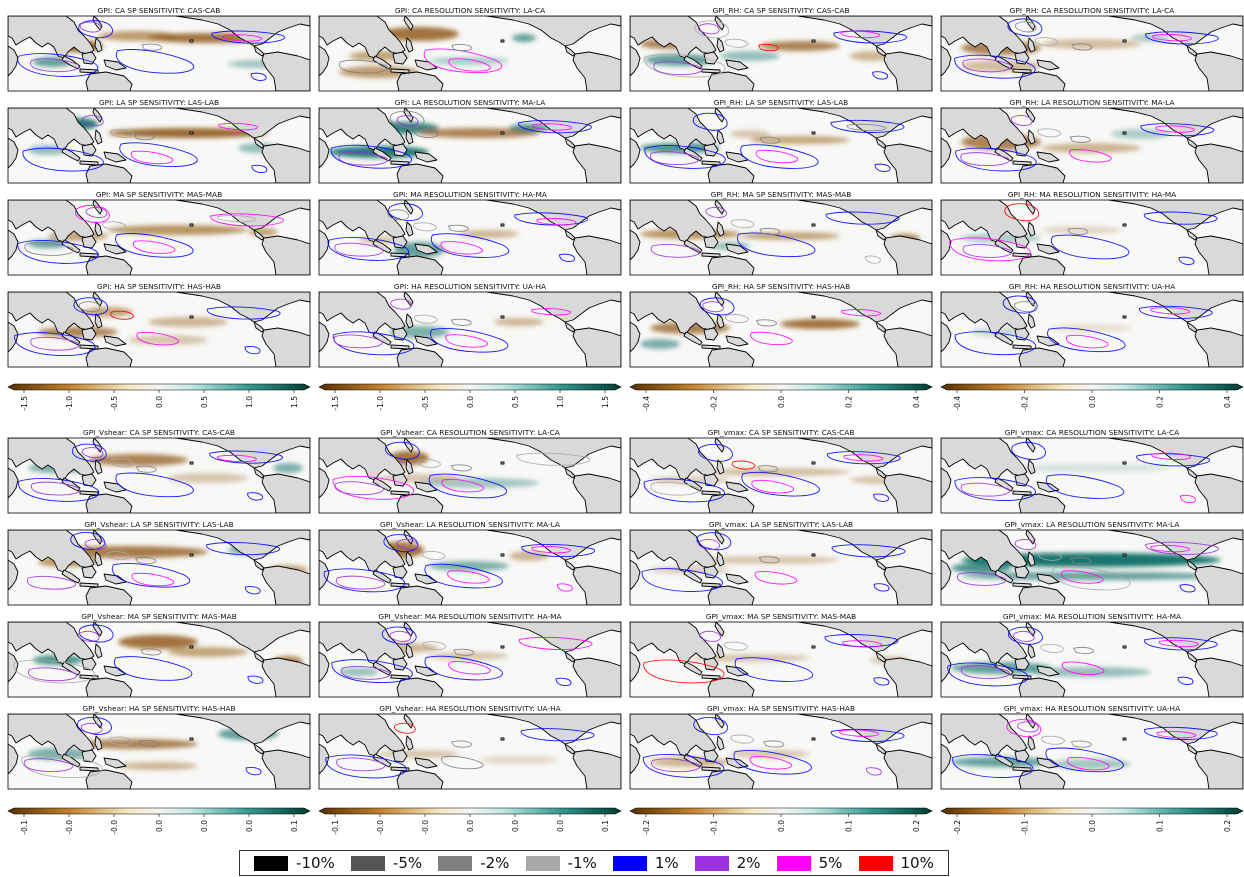 The width and height of the screenshot is (1244, 877). I want to click on colorbar: -0.1 -0.0 -0.0 0.0 0.0 0.0 0.1, so click(470, 821).